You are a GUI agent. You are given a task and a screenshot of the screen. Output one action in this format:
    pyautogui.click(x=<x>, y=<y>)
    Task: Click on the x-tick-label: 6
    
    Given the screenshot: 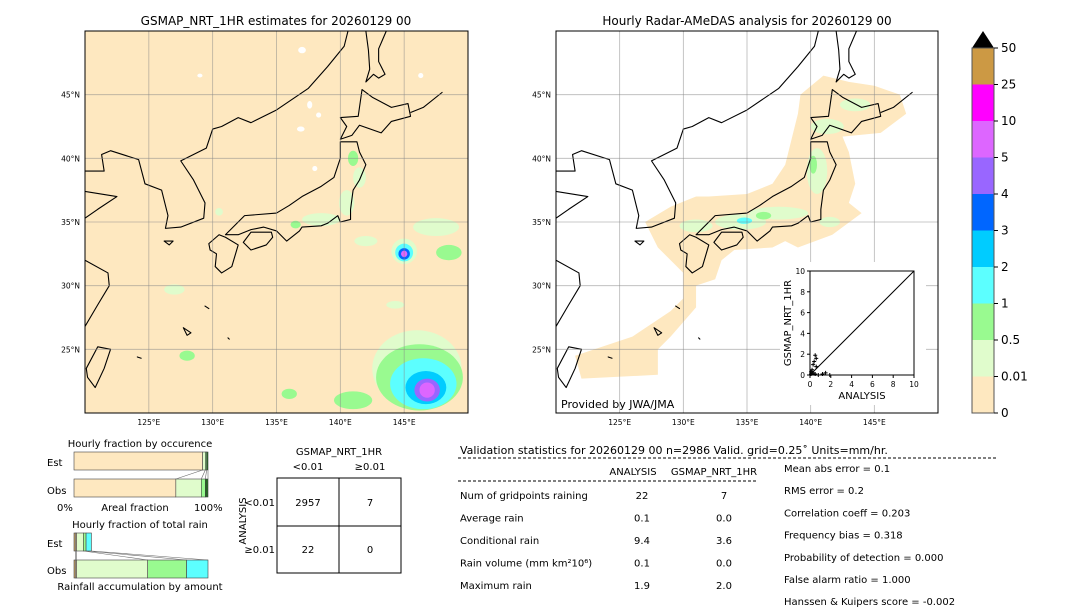 What is the action you would take?
    pyautogui.click(x=872, y=384)
    